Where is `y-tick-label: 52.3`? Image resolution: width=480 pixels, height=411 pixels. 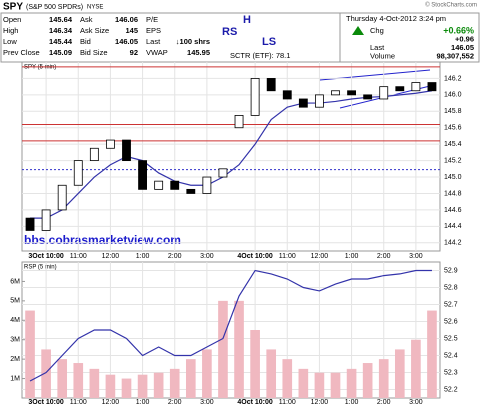
y-tick-label: 52.3 is located at coordinates (451, 372).